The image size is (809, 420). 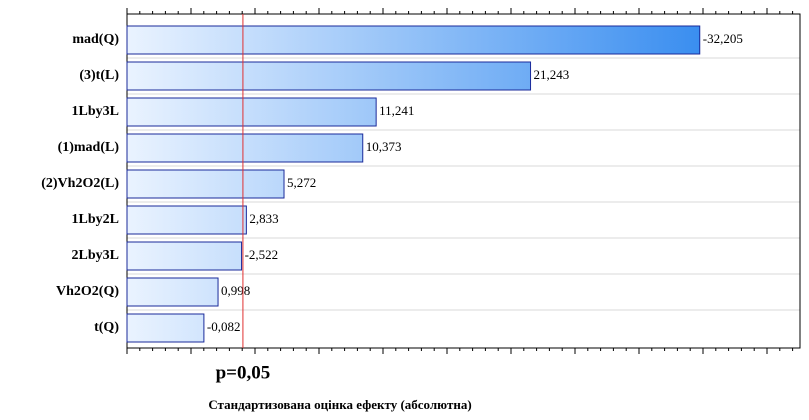 What do you see at coordinates (89, 147) in the screenshot?
I see `category-label: (1)mad(L)` at bounding box center [89, 147].